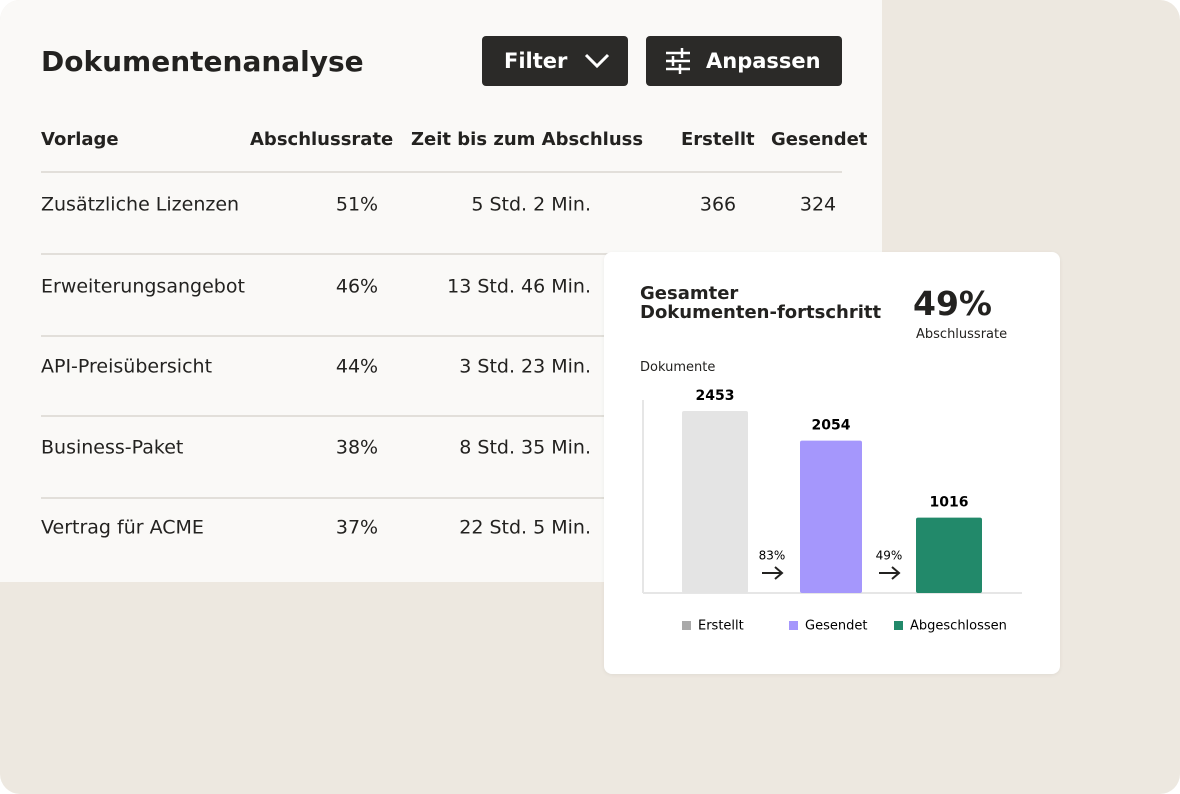 The image size is (1180, 794). I want to click on card-title: Dokumenten-fortschritt, so click(761, 312).